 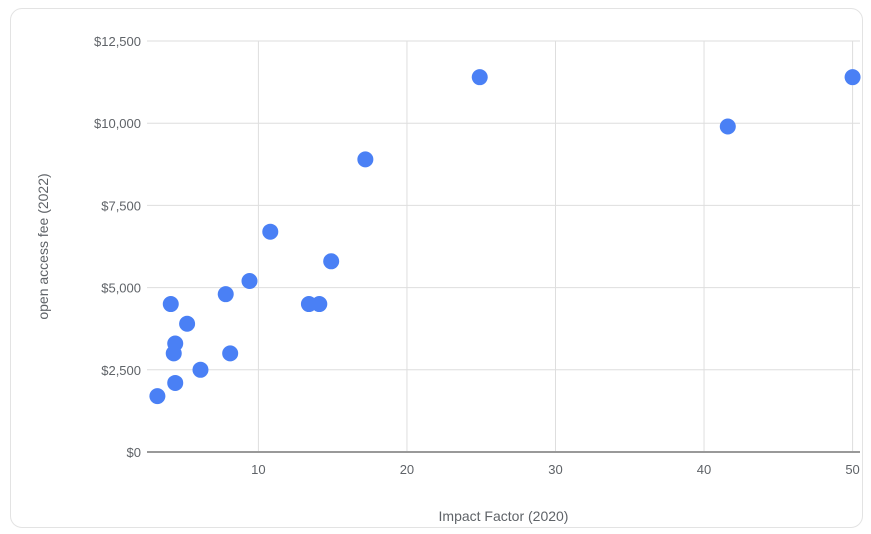 What do you see at coordinates (134, 452) in the screenshot?
I see `y-tick-label: $0` at bounding box center [134, 452].